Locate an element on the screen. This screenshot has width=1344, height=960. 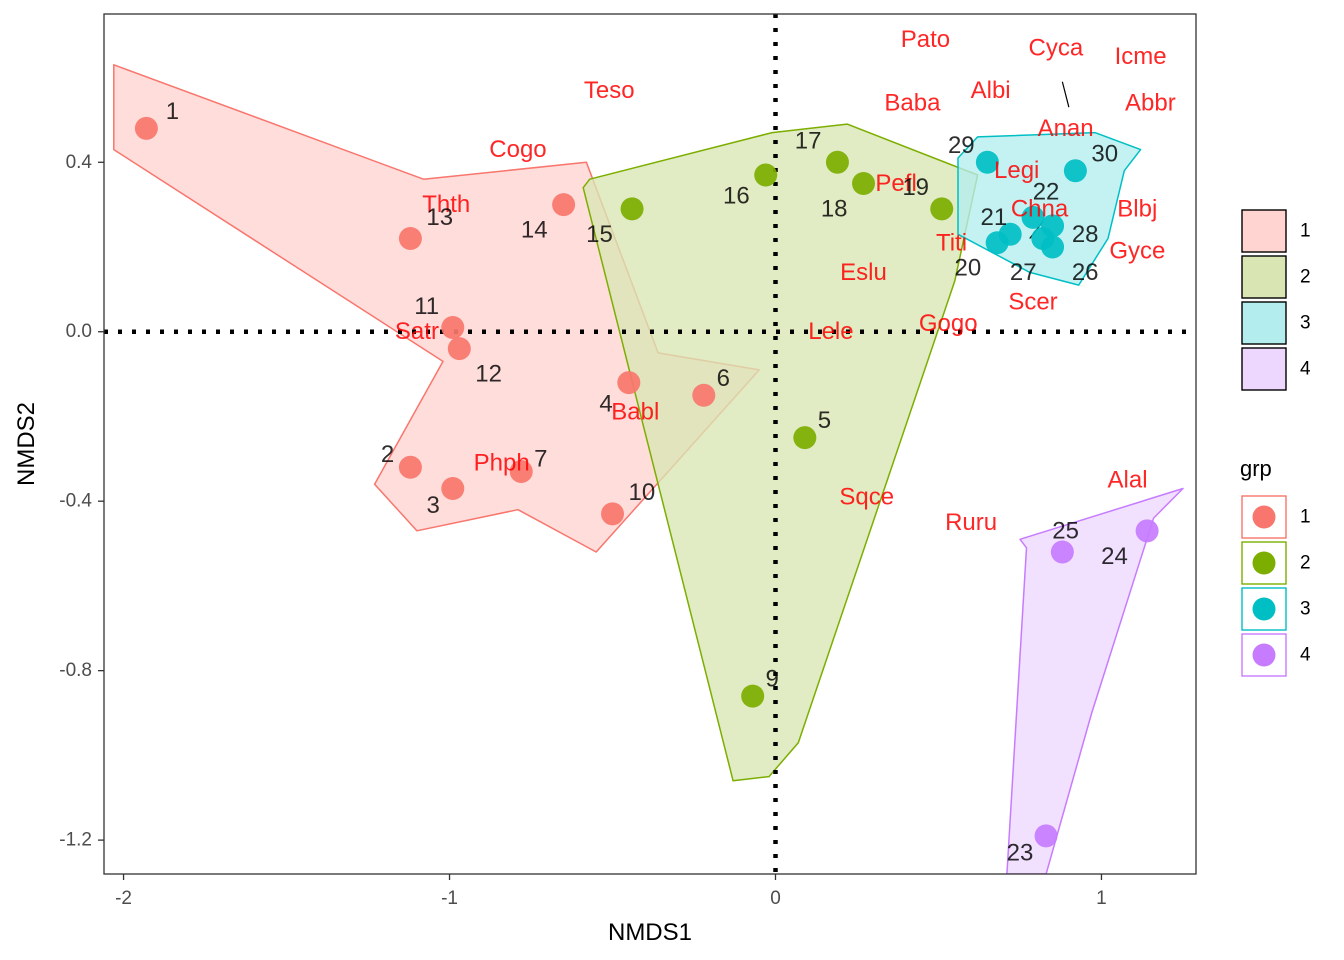
fill-legend-label-1: 1 is located at coordinates (1305, 231).